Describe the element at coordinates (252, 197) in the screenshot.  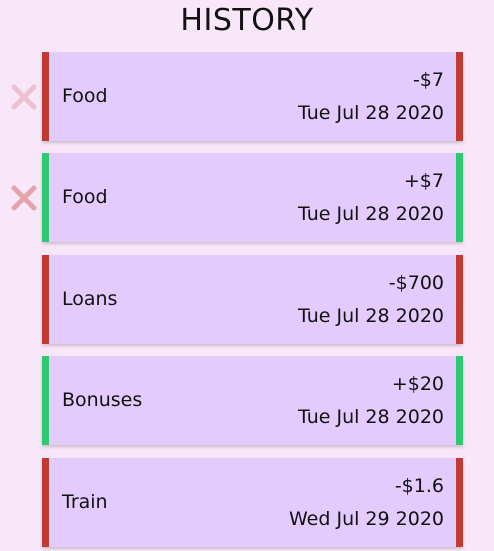
I see `transaction-item: Food +$7 Tue Jul 28 2020` at that location.